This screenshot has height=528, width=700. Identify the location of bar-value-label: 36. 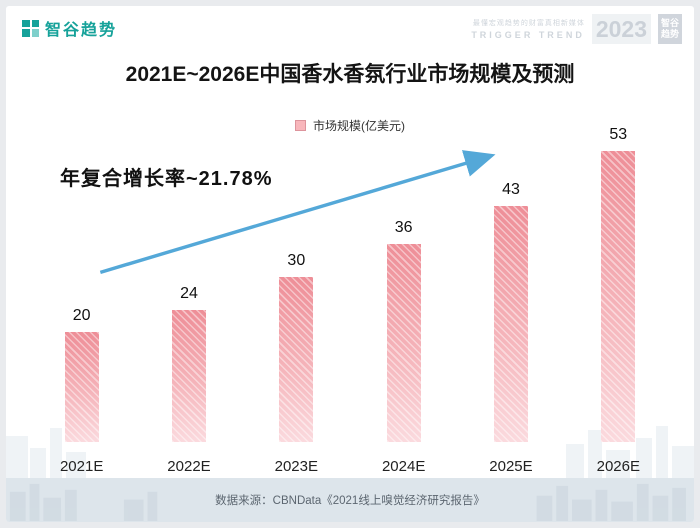
(403, 227).